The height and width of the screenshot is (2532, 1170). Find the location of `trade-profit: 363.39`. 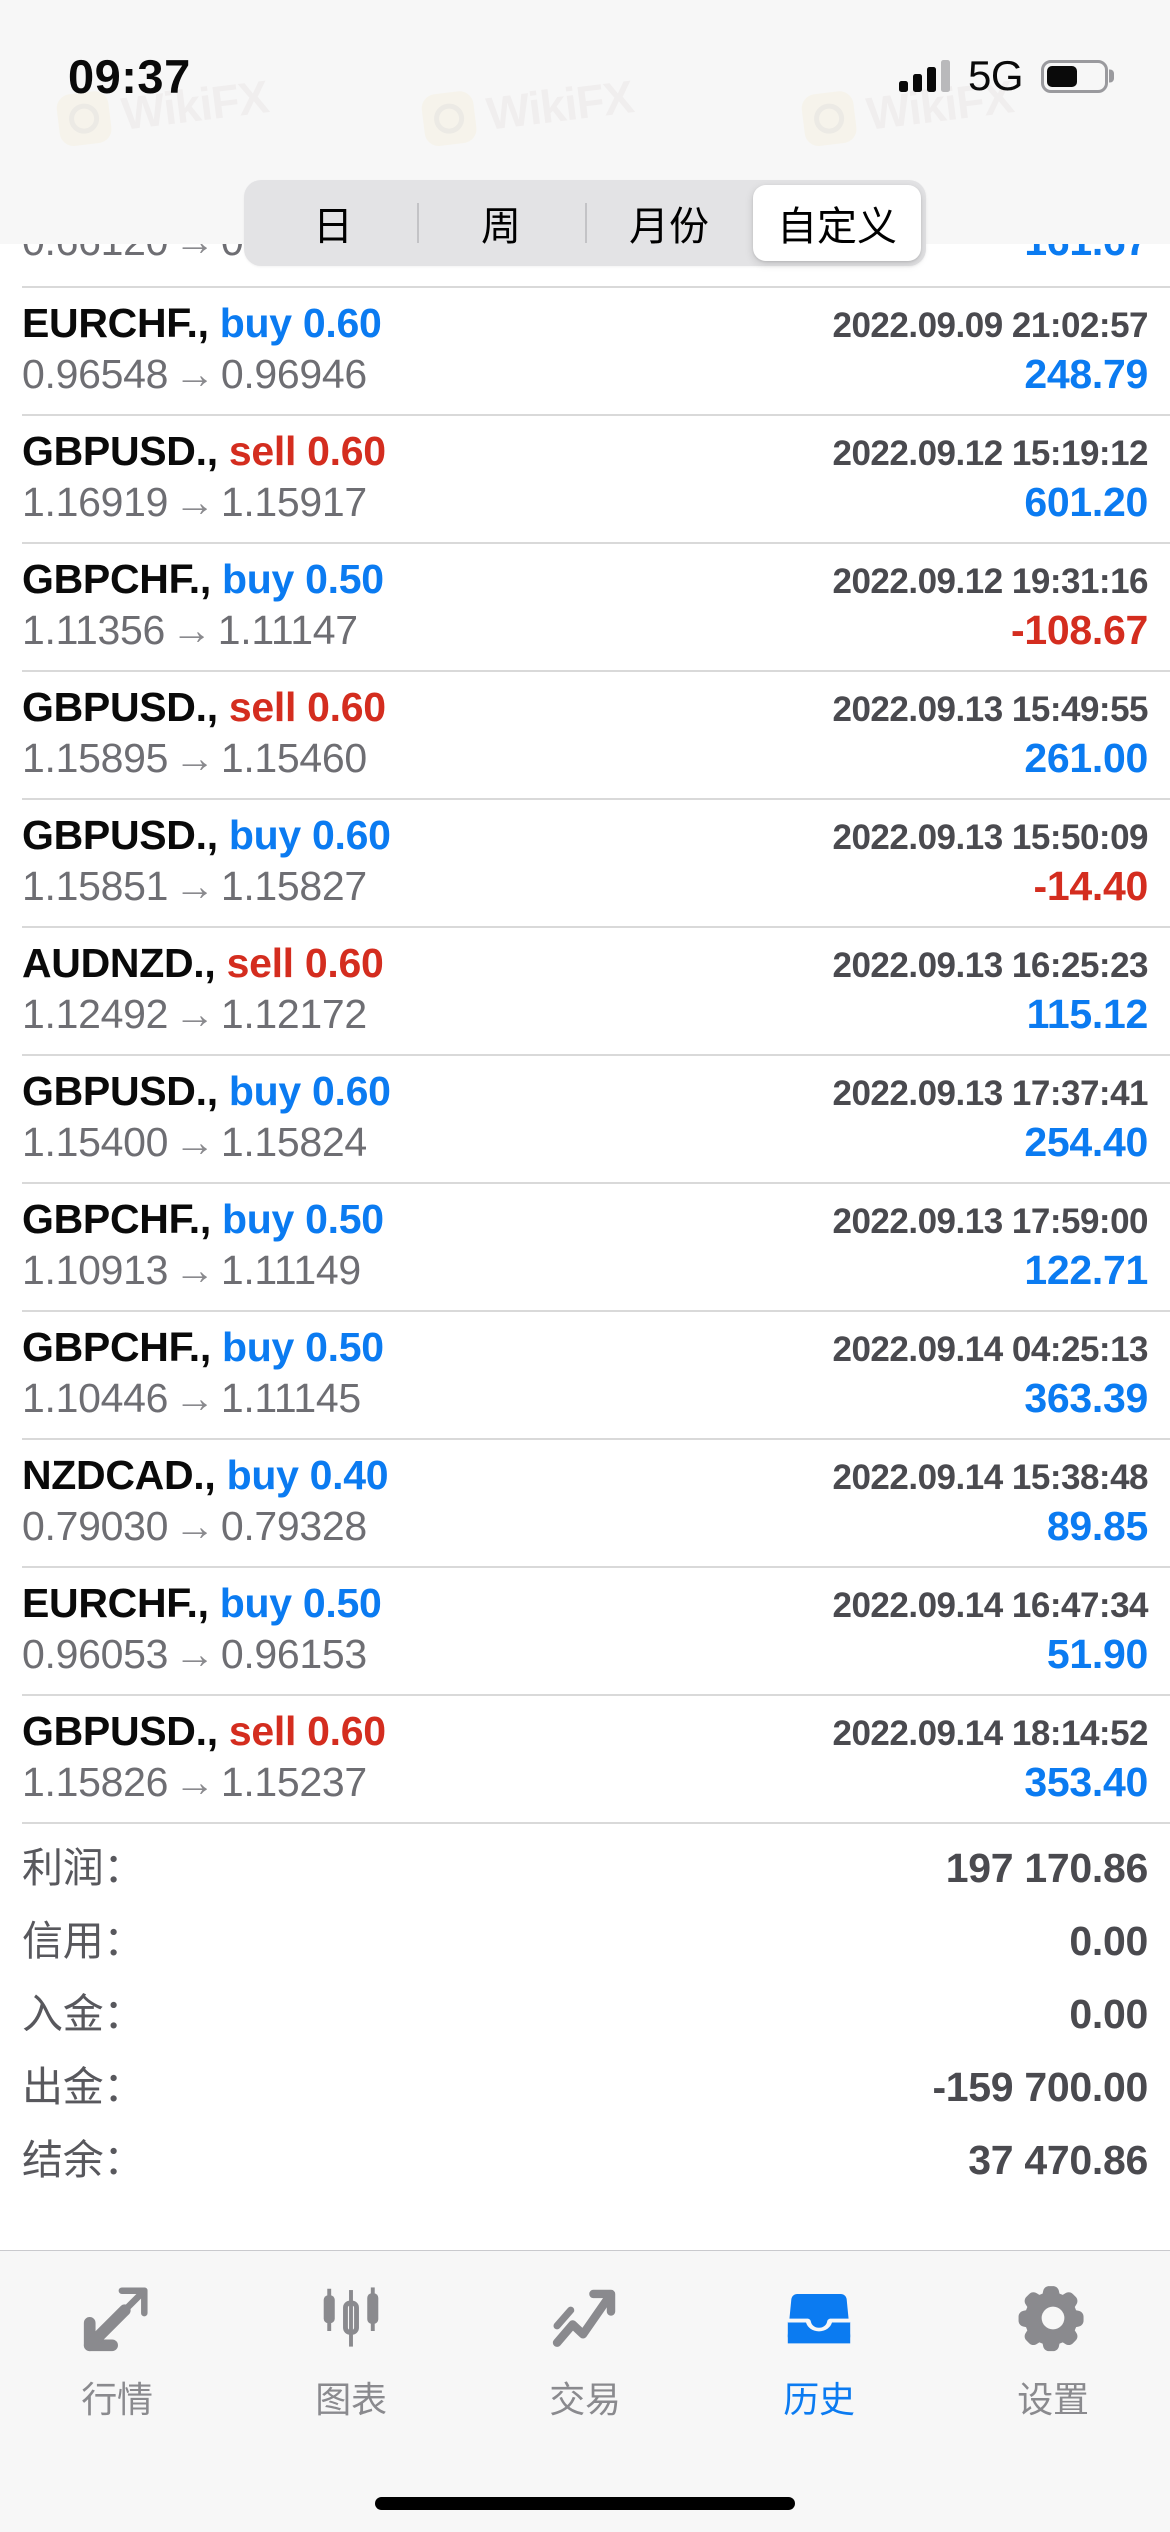

trade-profit: 363.39 is located at coordinates (1086, 1398).